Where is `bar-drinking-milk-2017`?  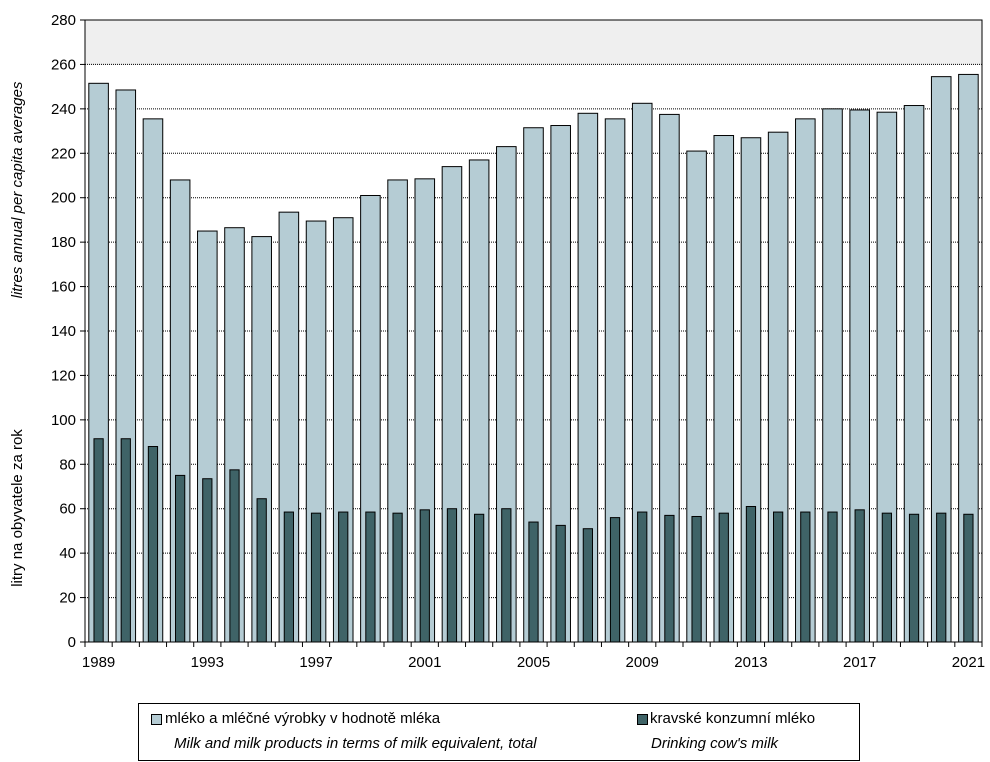 bar-drinking-milk-2017 is located at coordinates (859, 576).